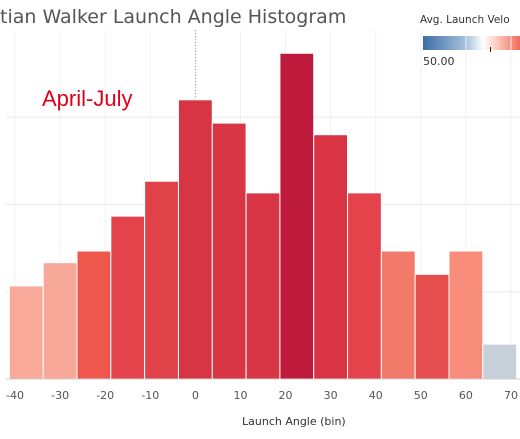 The image size is (520, 439). Describe the element at coordinates (173, 17) in the screenshot. I see `chart-title: tian Walker Launch Angle Histogram` at that location.